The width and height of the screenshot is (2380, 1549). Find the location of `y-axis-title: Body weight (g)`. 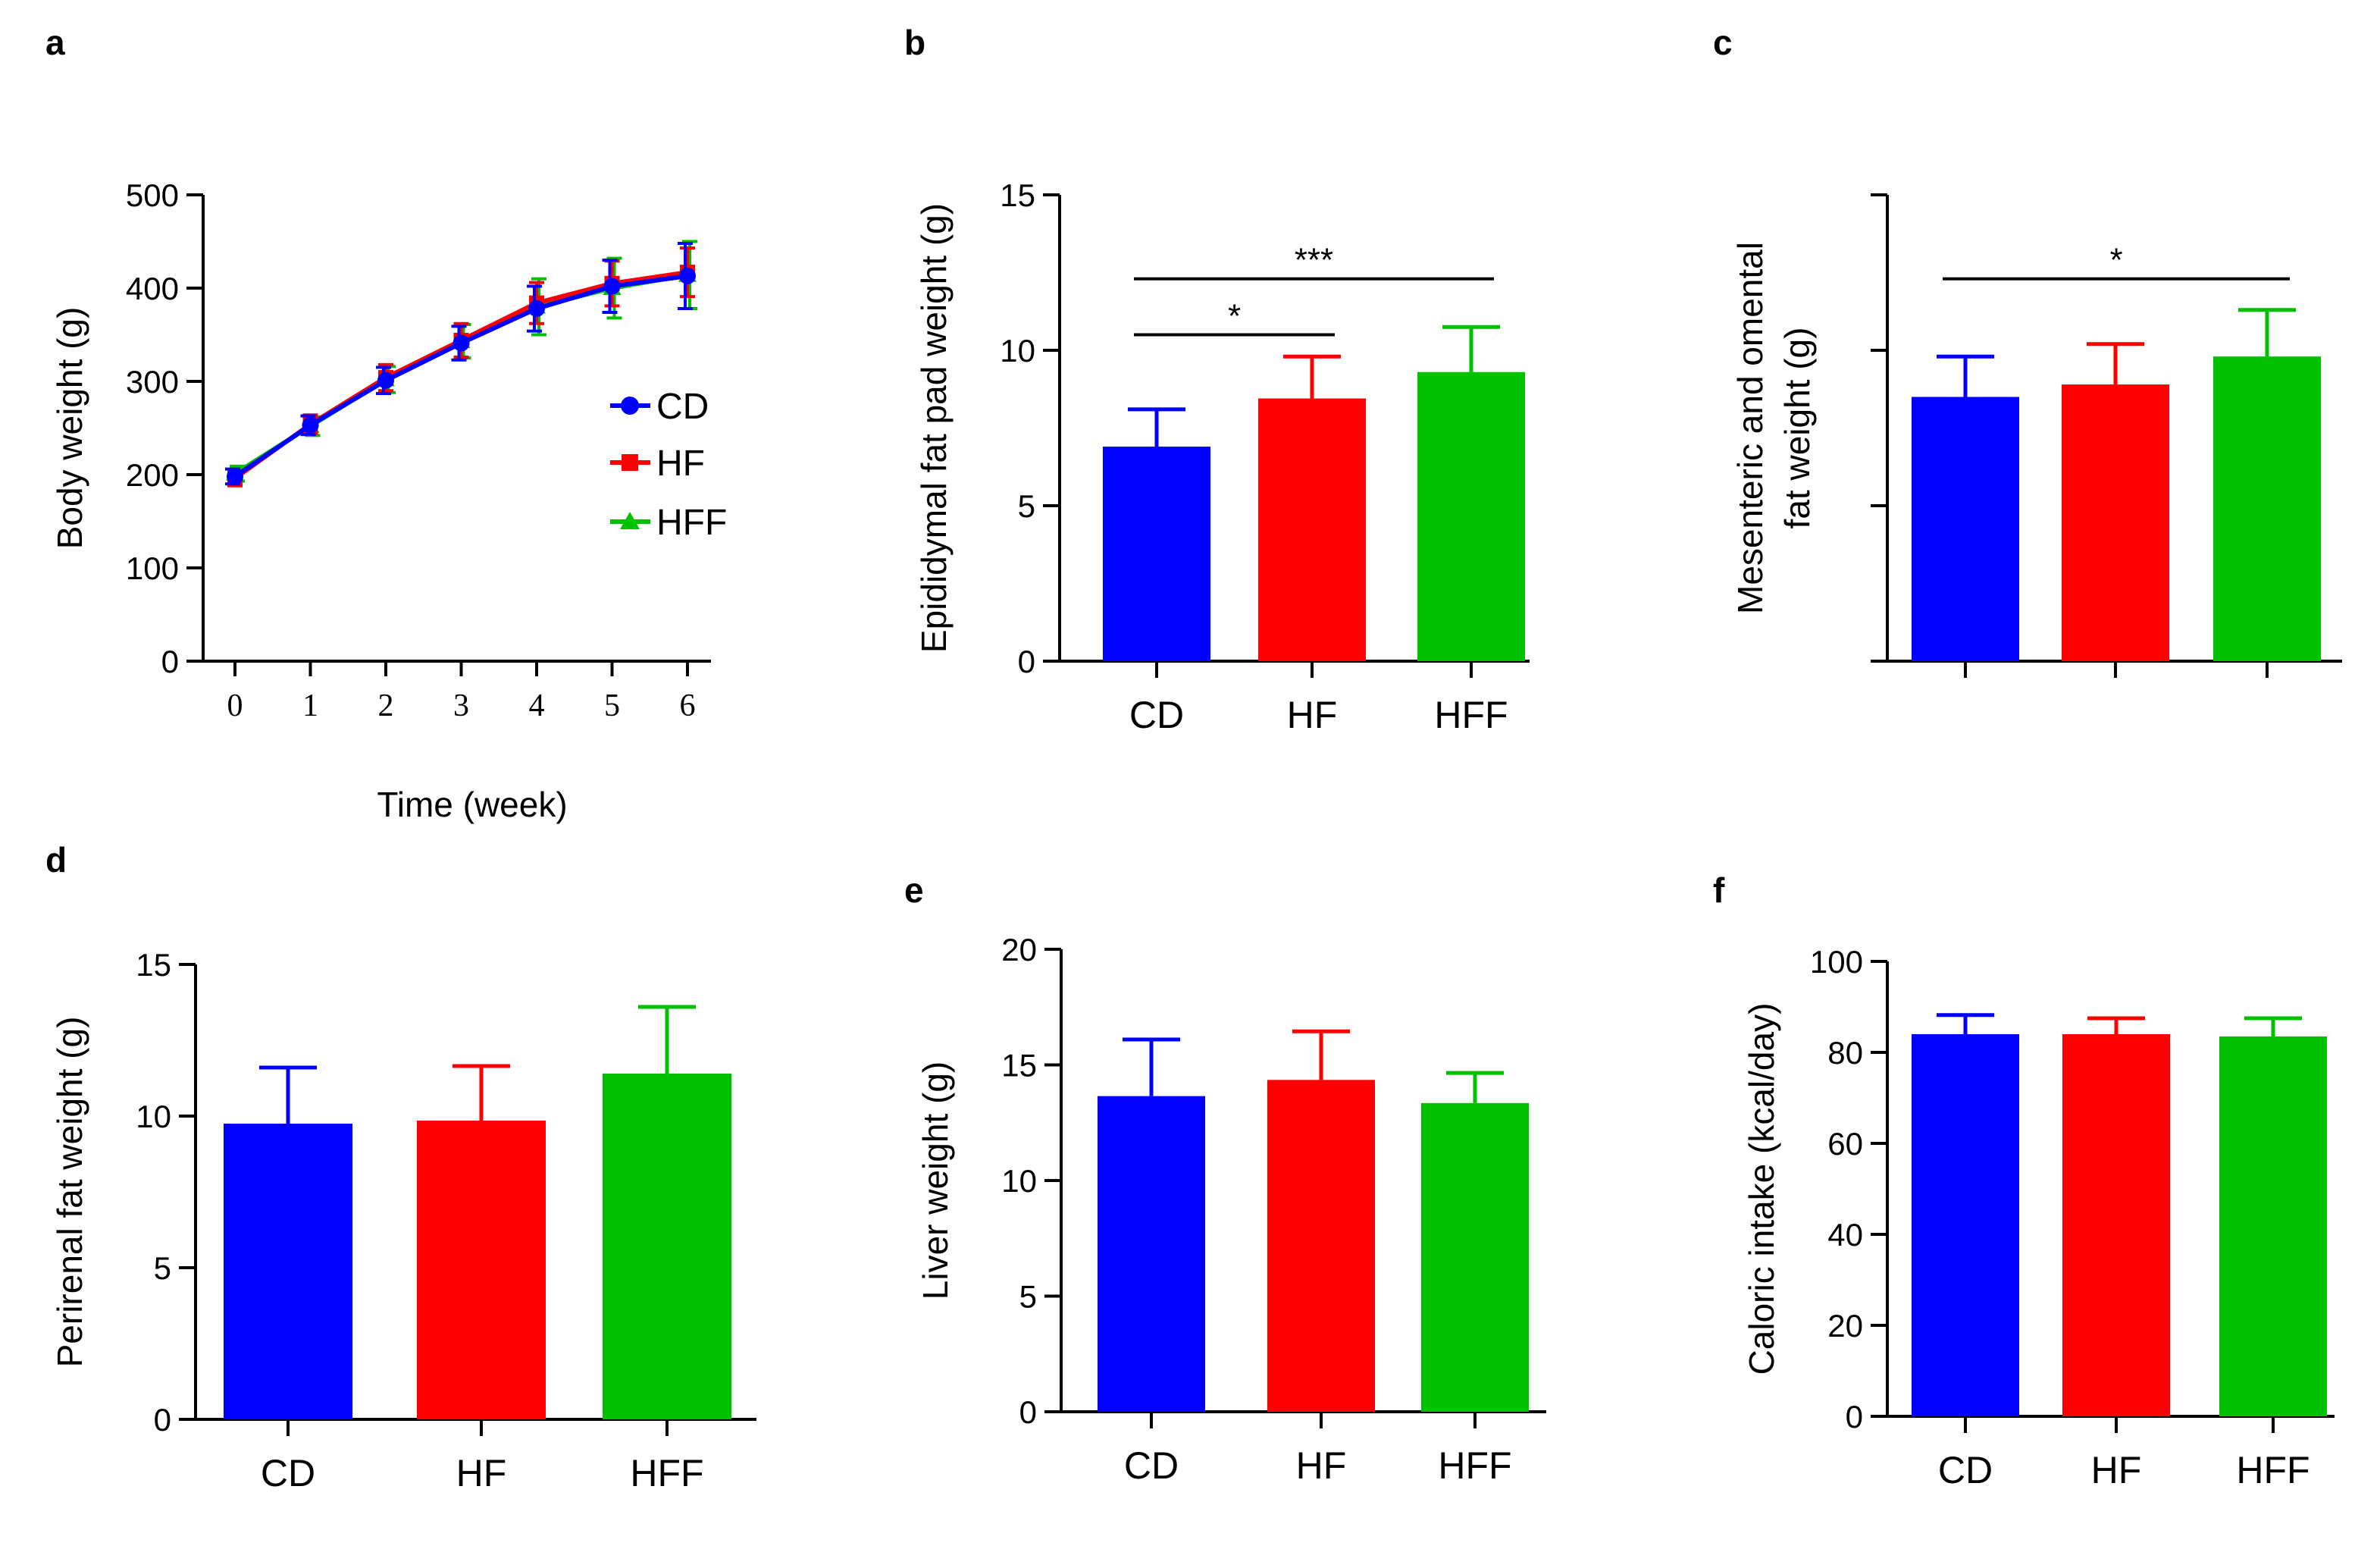

y-axis-title: Body weight (g) is located at coordinates (69, 429).